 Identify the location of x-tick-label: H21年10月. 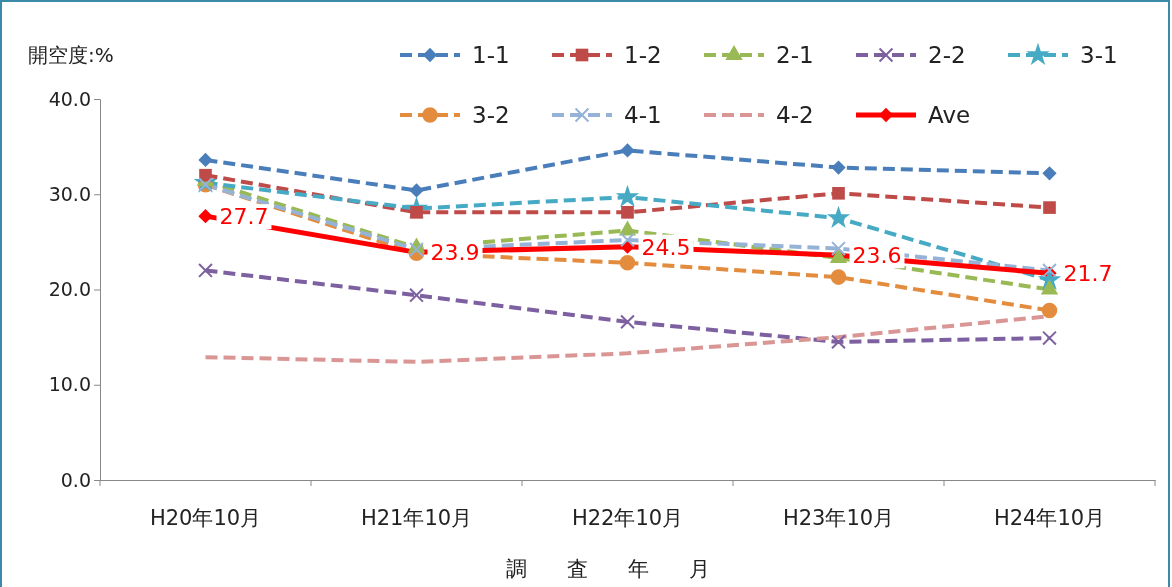
(416, 517).